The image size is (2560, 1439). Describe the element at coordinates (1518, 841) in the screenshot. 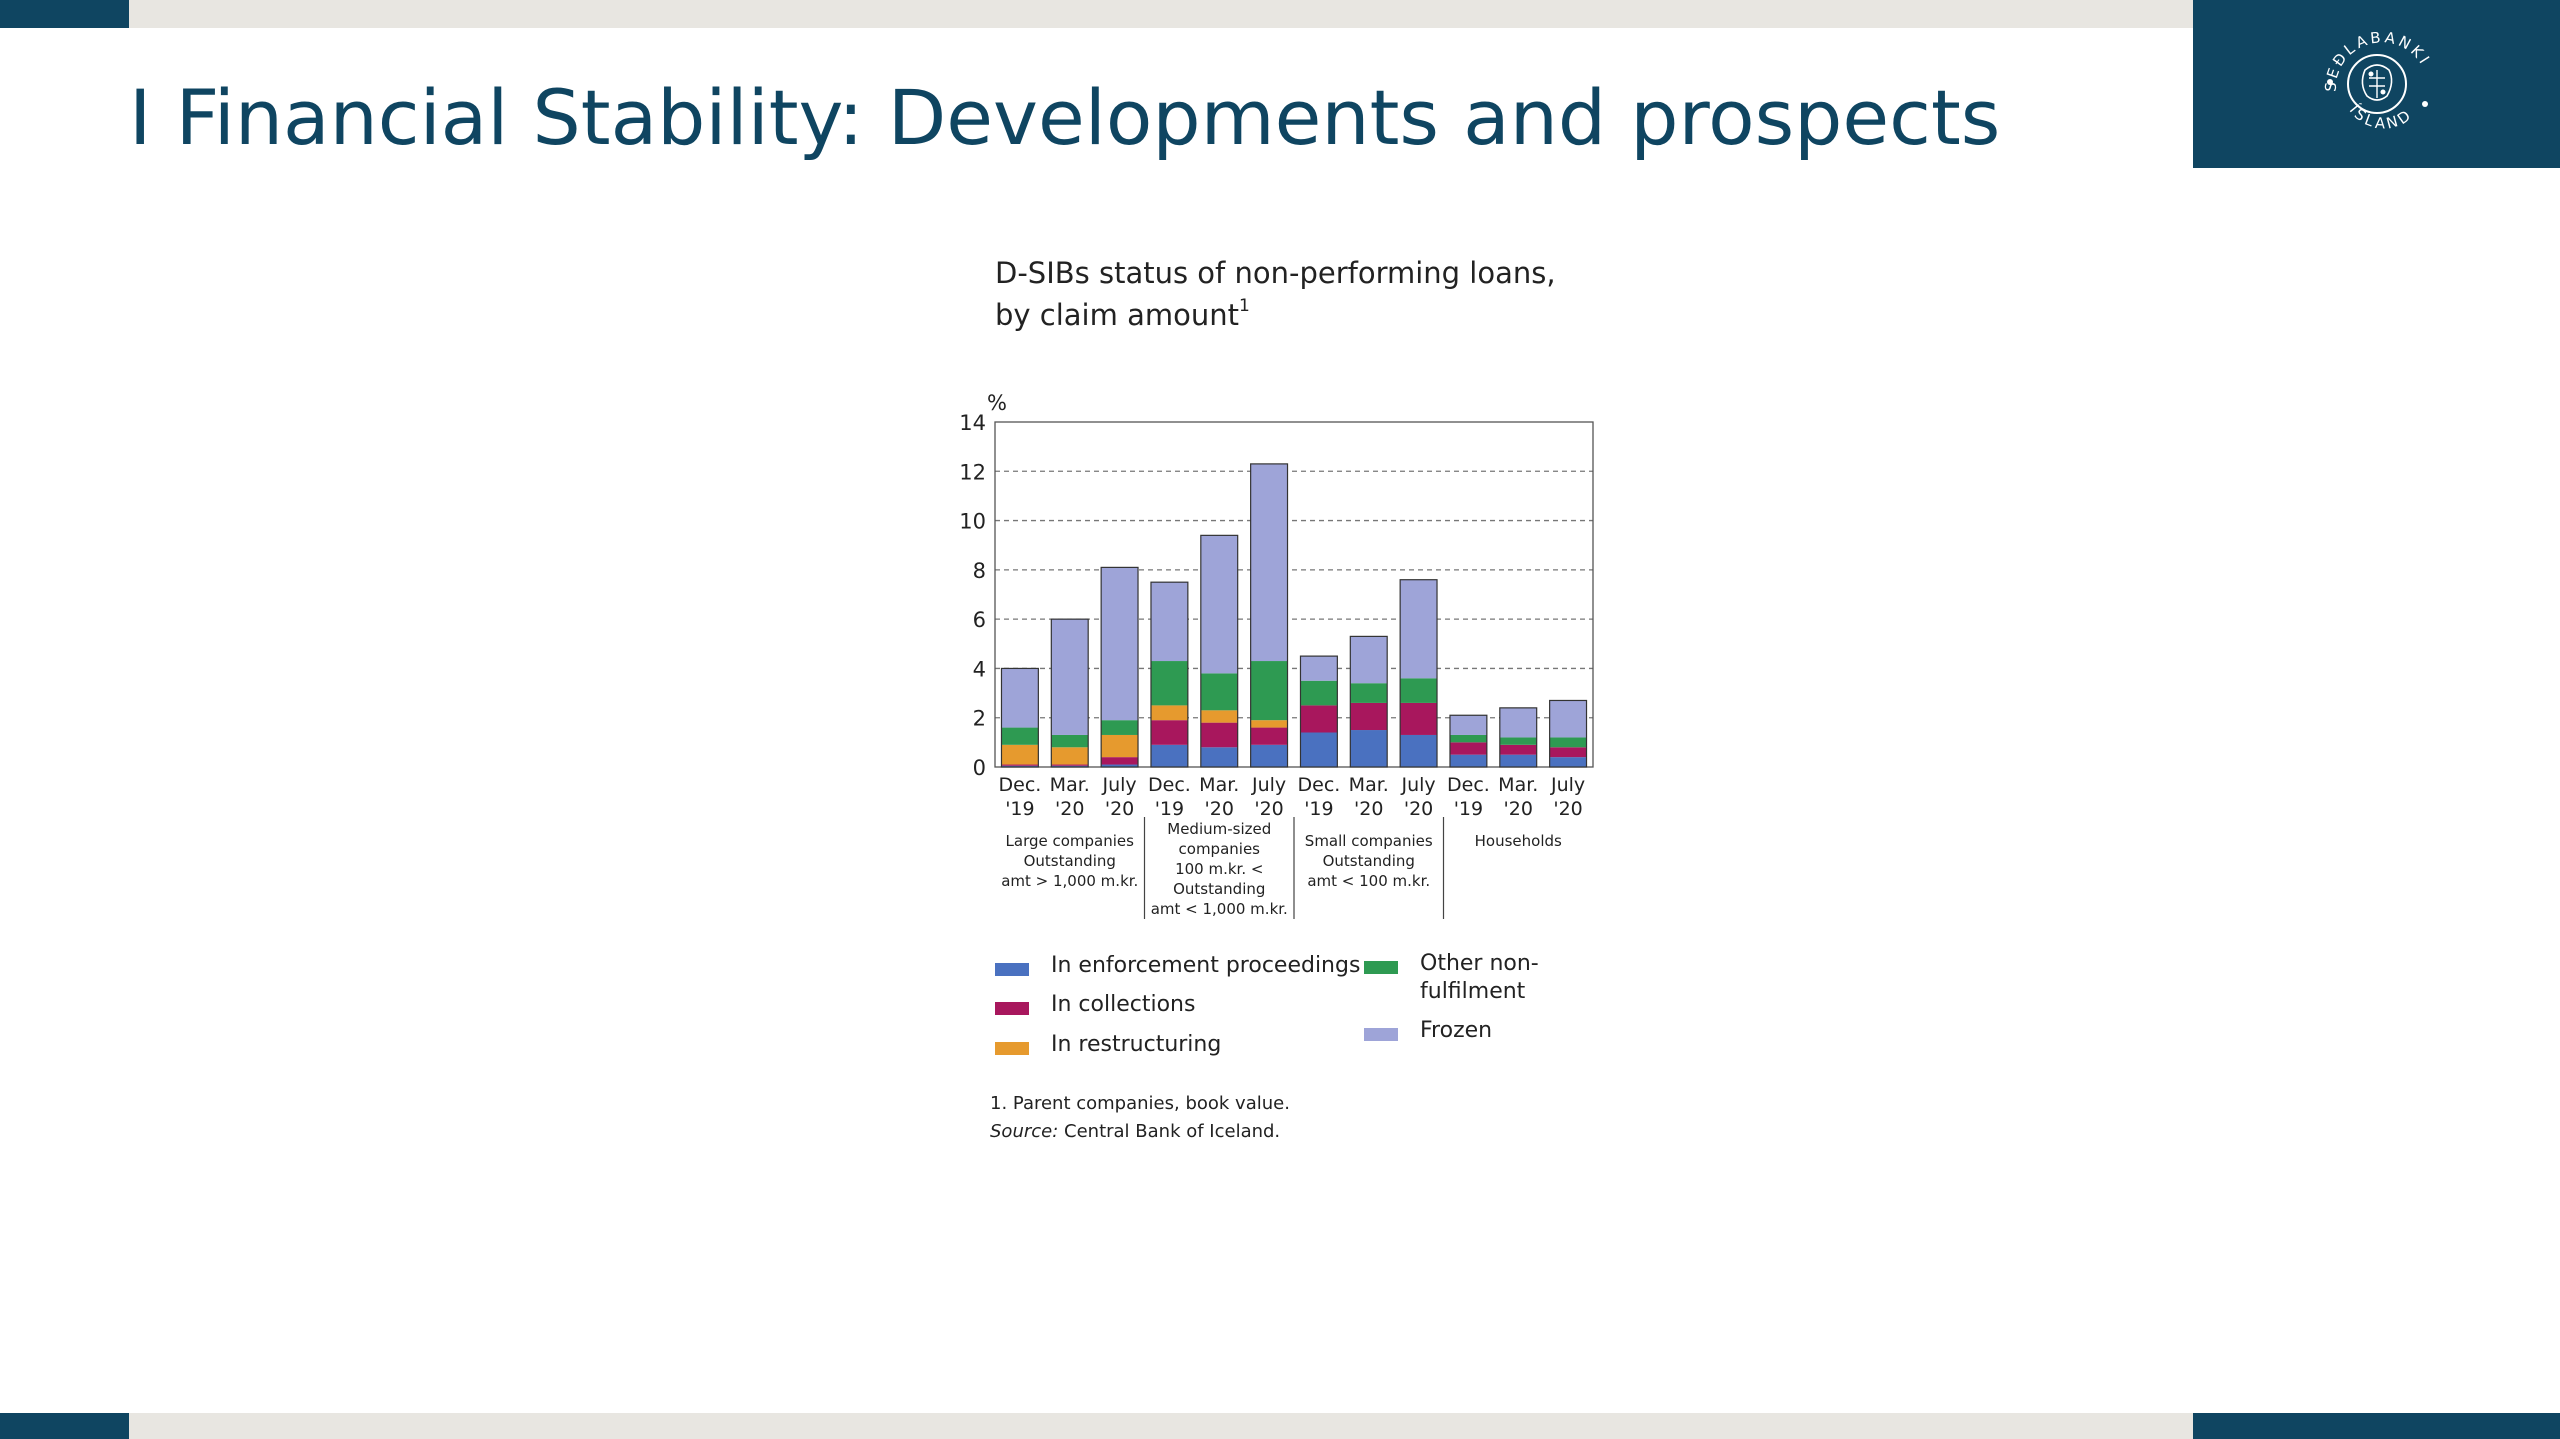

I see `group-label: Households` at that location.